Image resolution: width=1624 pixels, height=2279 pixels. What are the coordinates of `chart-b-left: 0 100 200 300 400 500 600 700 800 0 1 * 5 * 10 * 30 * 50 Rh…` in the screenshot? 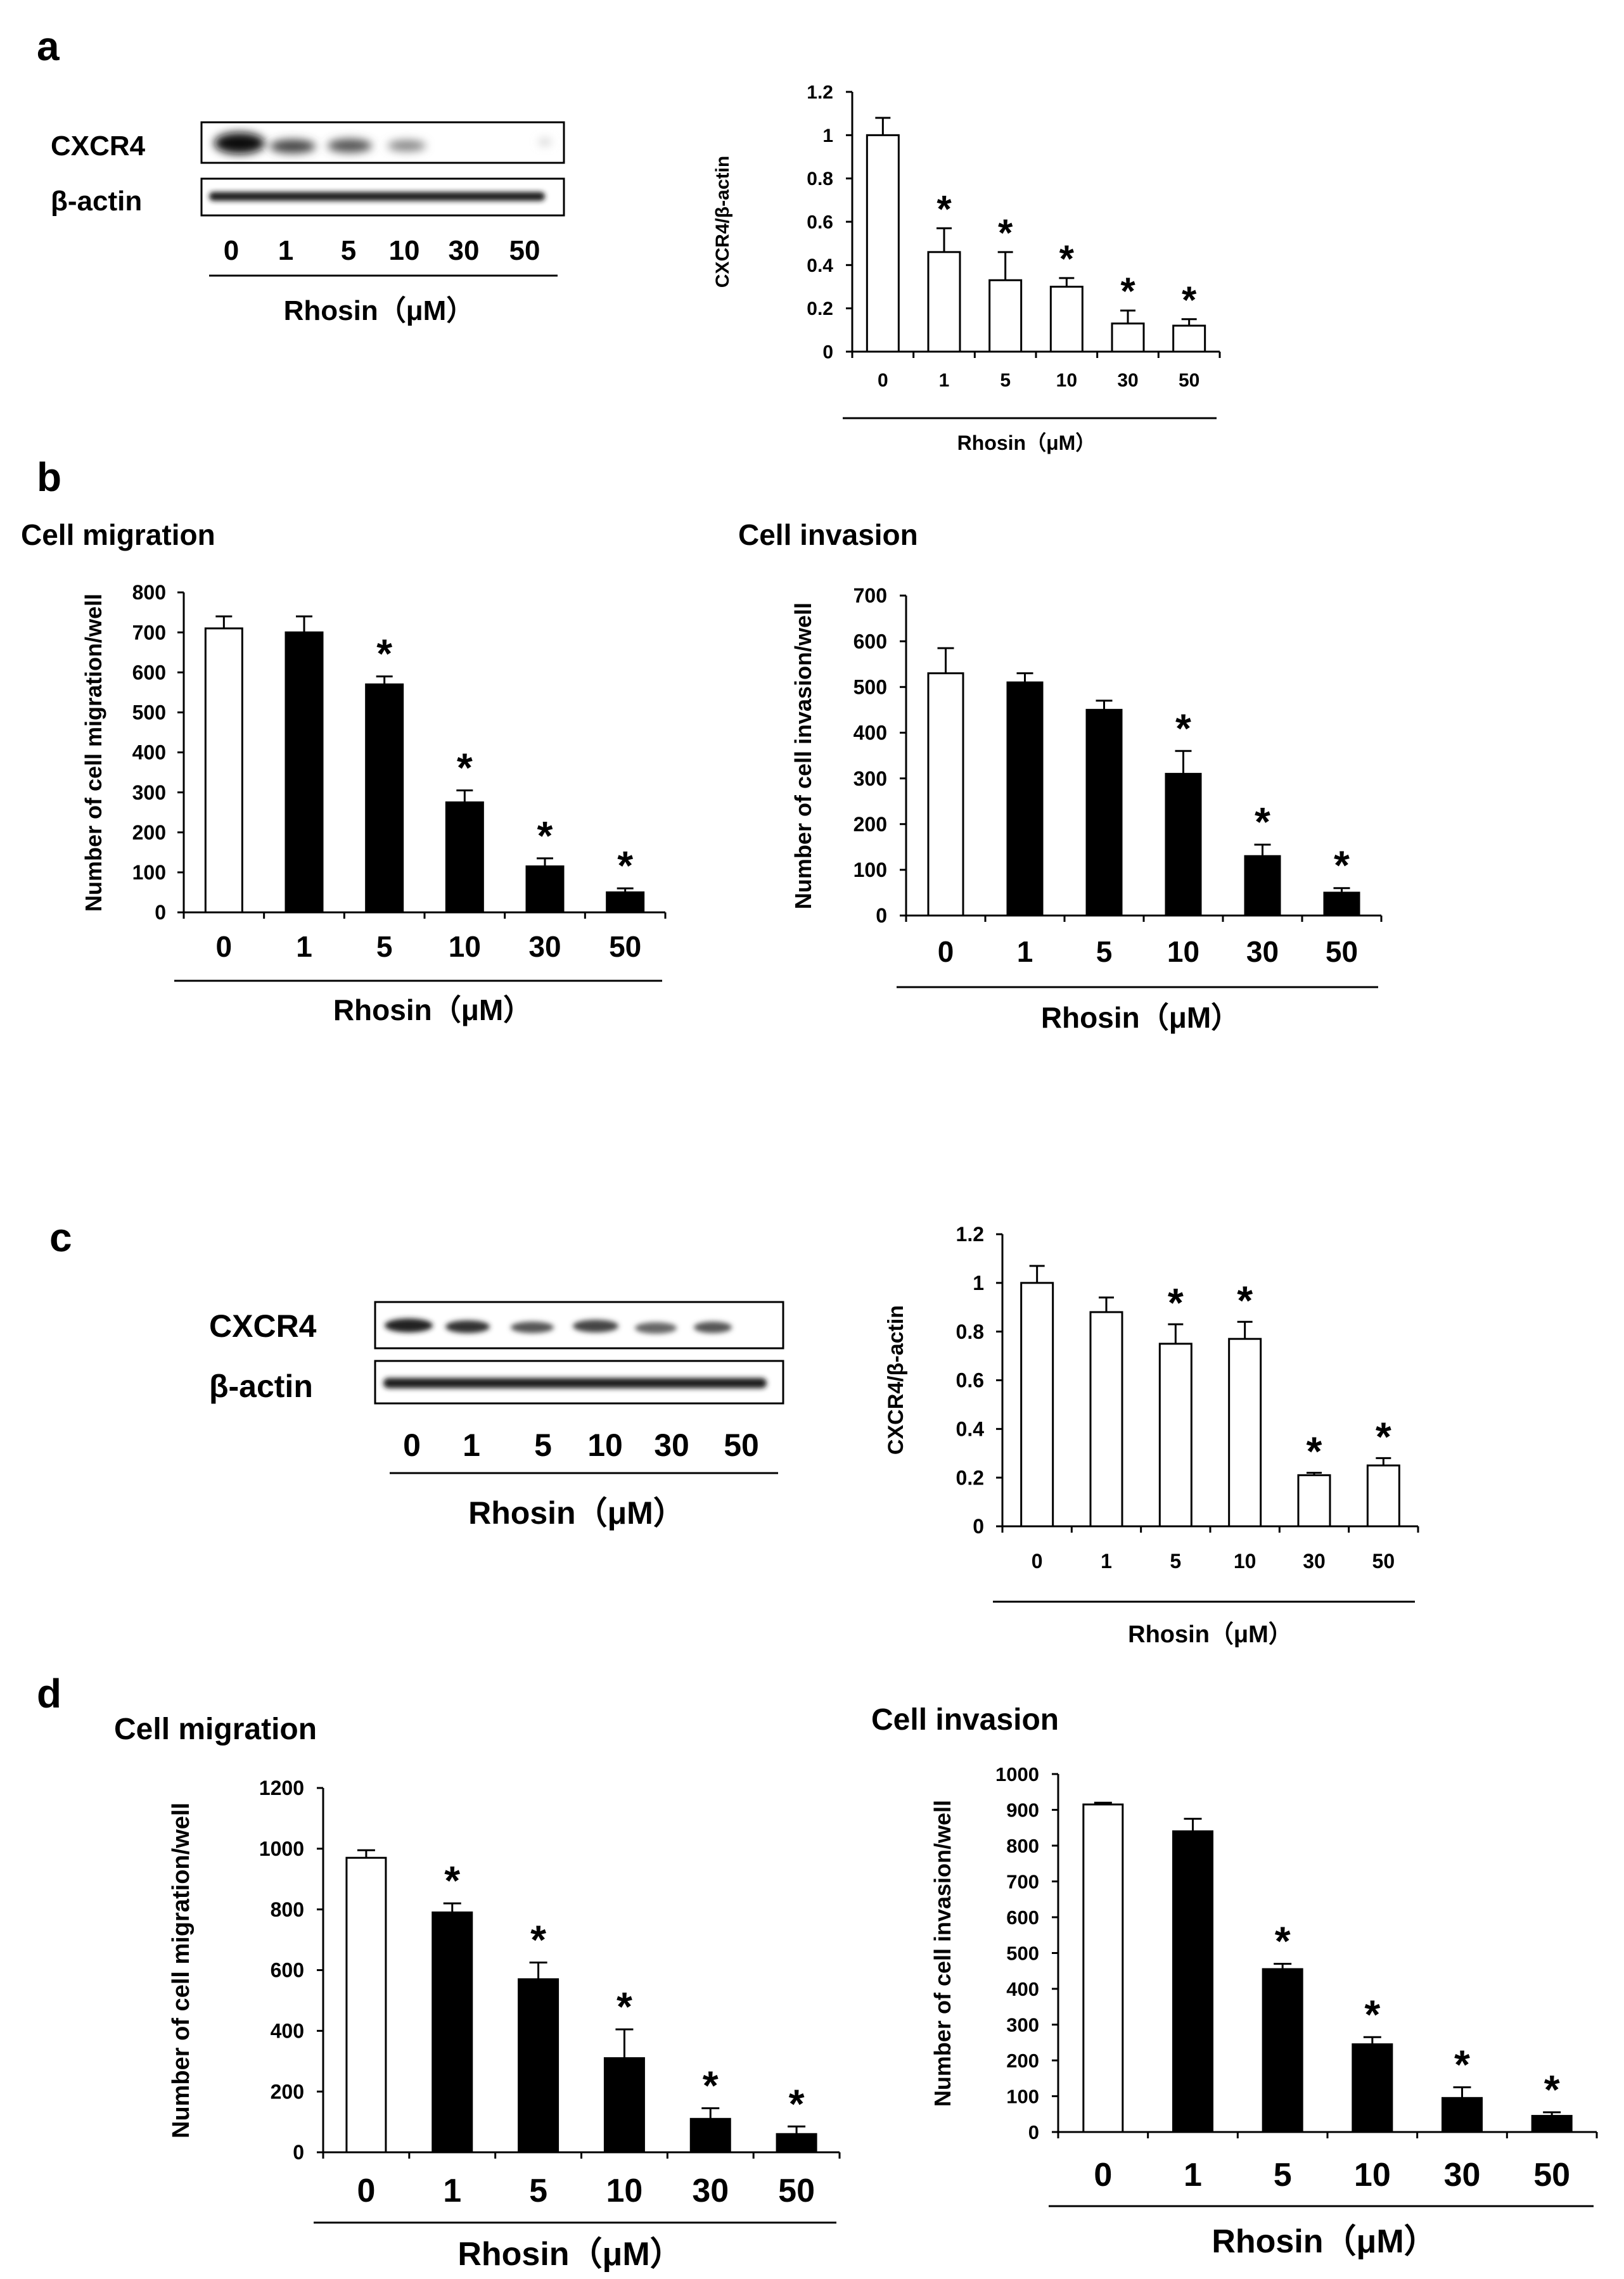 It's located at (373, 803).